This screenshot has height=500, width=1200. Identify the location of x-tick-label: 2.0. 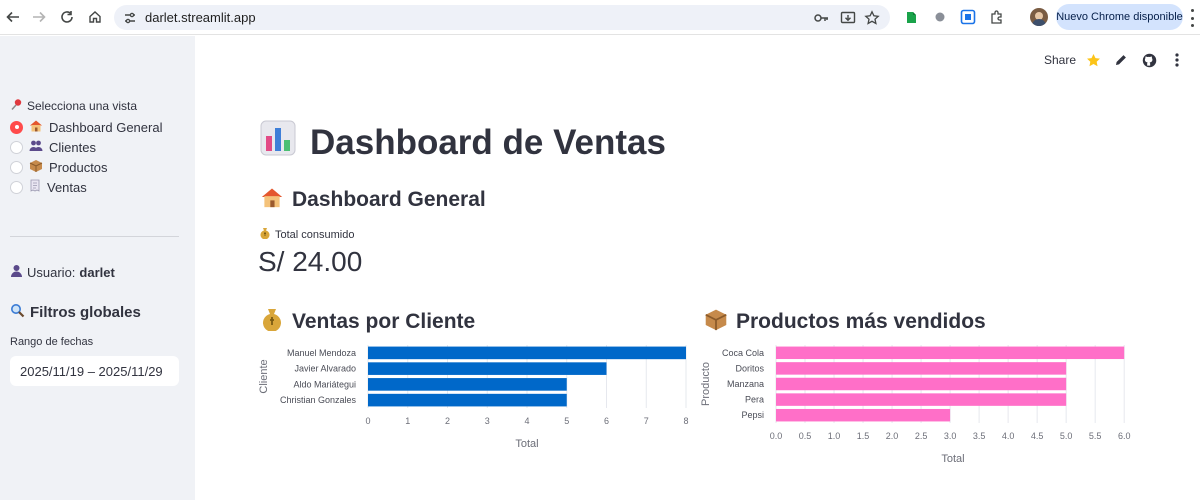
(892, 436).